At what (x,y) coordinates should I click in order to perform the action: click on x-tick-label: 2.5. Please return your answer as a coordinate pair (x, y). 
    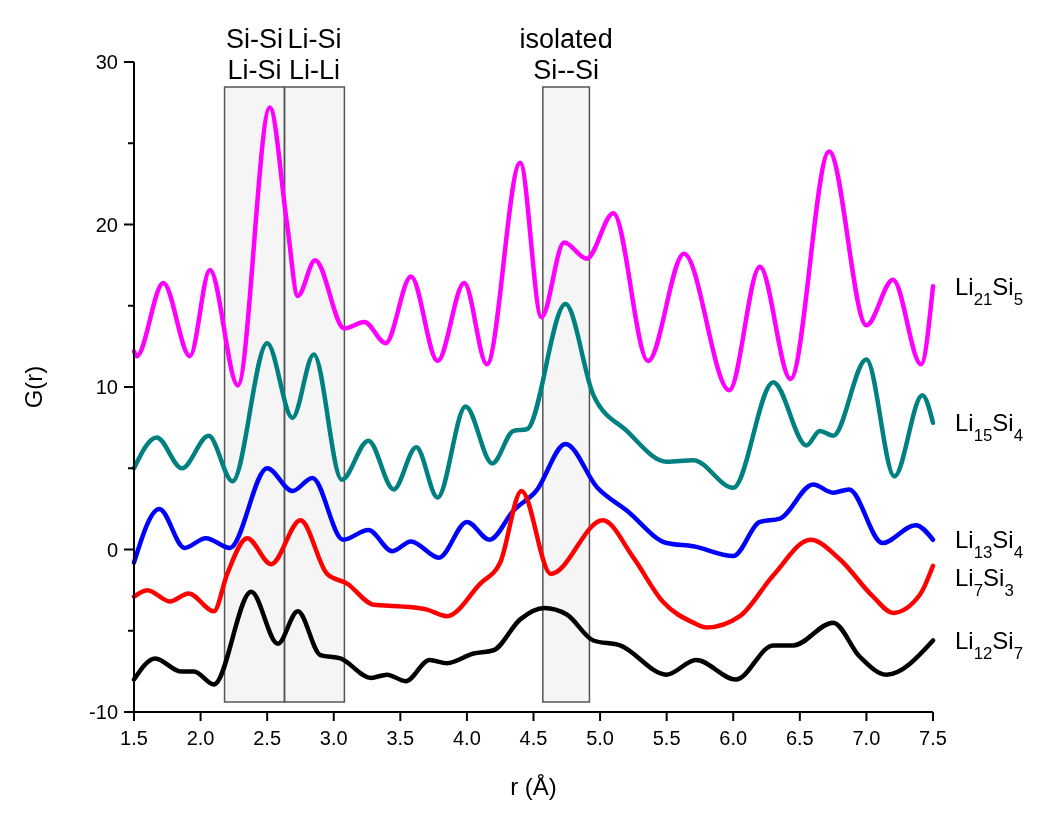
    Looking at the image, I should click on (267, 738).